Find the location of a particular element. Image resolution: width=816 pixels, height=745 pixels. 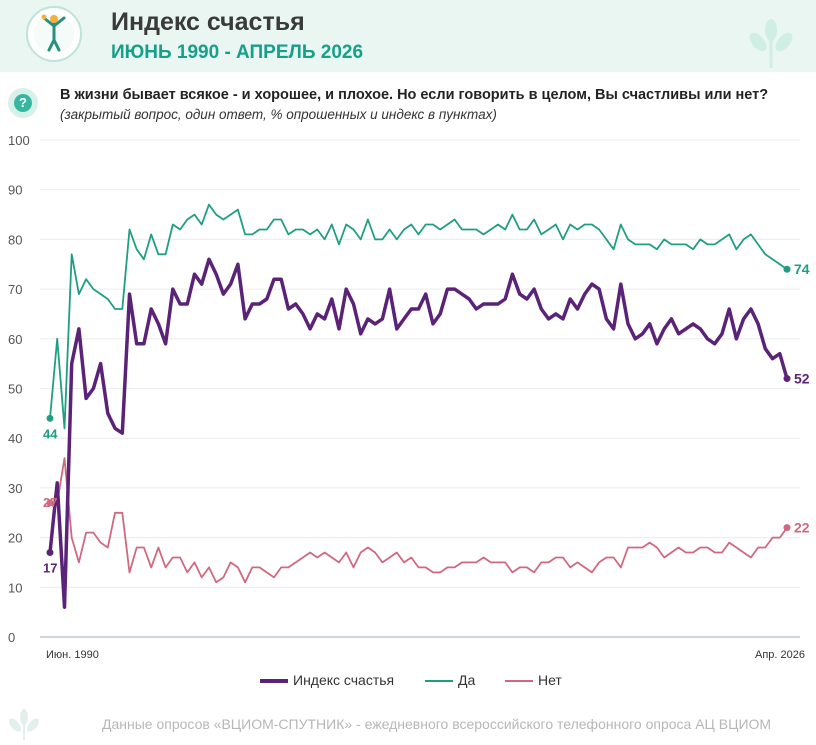

legend-item-no: Нет is located at coordinates (533, 680).